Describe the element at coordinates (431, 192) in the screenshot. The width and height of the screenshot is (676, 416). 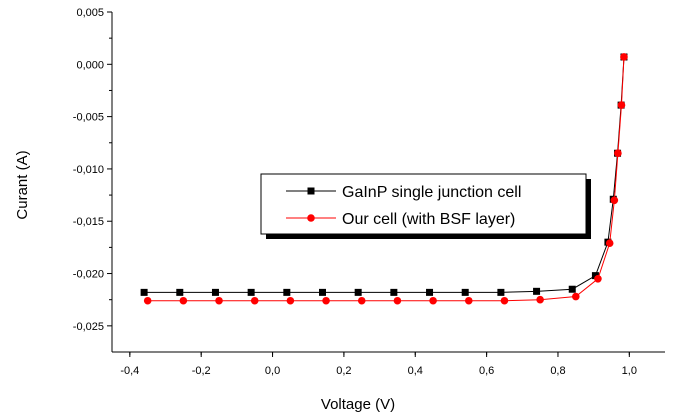
I see `legend-label: GaInP single junction cell` at that location.